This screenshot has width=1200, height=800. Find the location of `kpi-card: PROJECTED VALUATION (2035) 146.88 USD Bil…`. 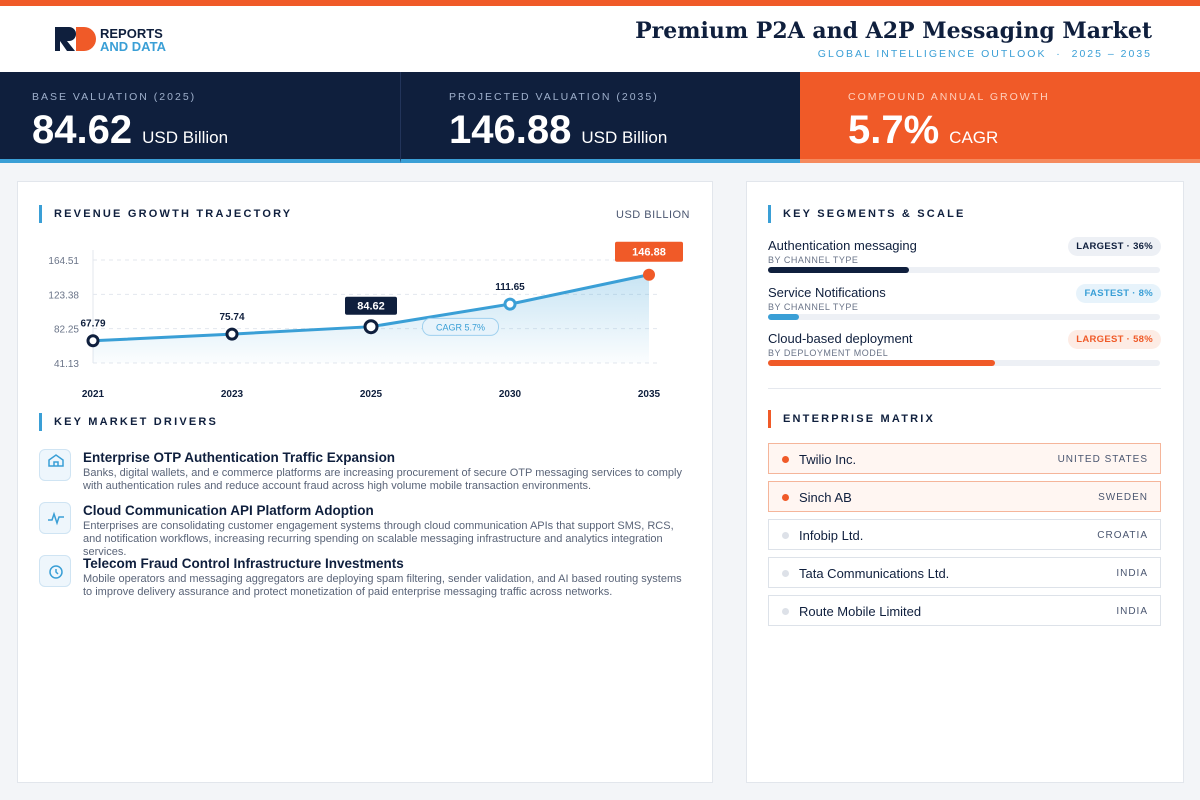

kpi-card: PROJECTED VALUATION (2035) 146.88 USD Bil… is located at coordinates (600, 117).